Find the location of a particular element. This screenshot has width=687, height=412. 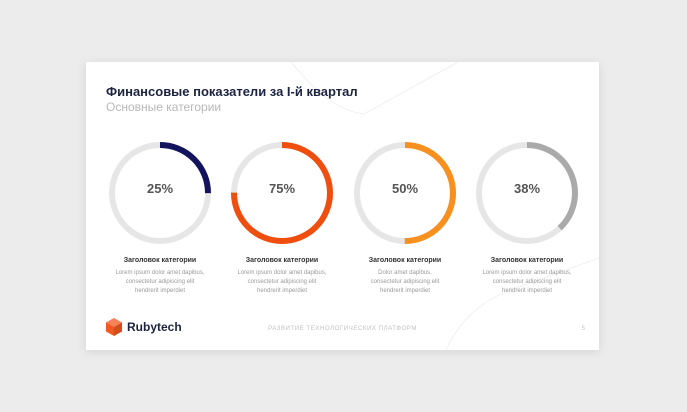

page-number: 5 is located at coordinates (583, 329).